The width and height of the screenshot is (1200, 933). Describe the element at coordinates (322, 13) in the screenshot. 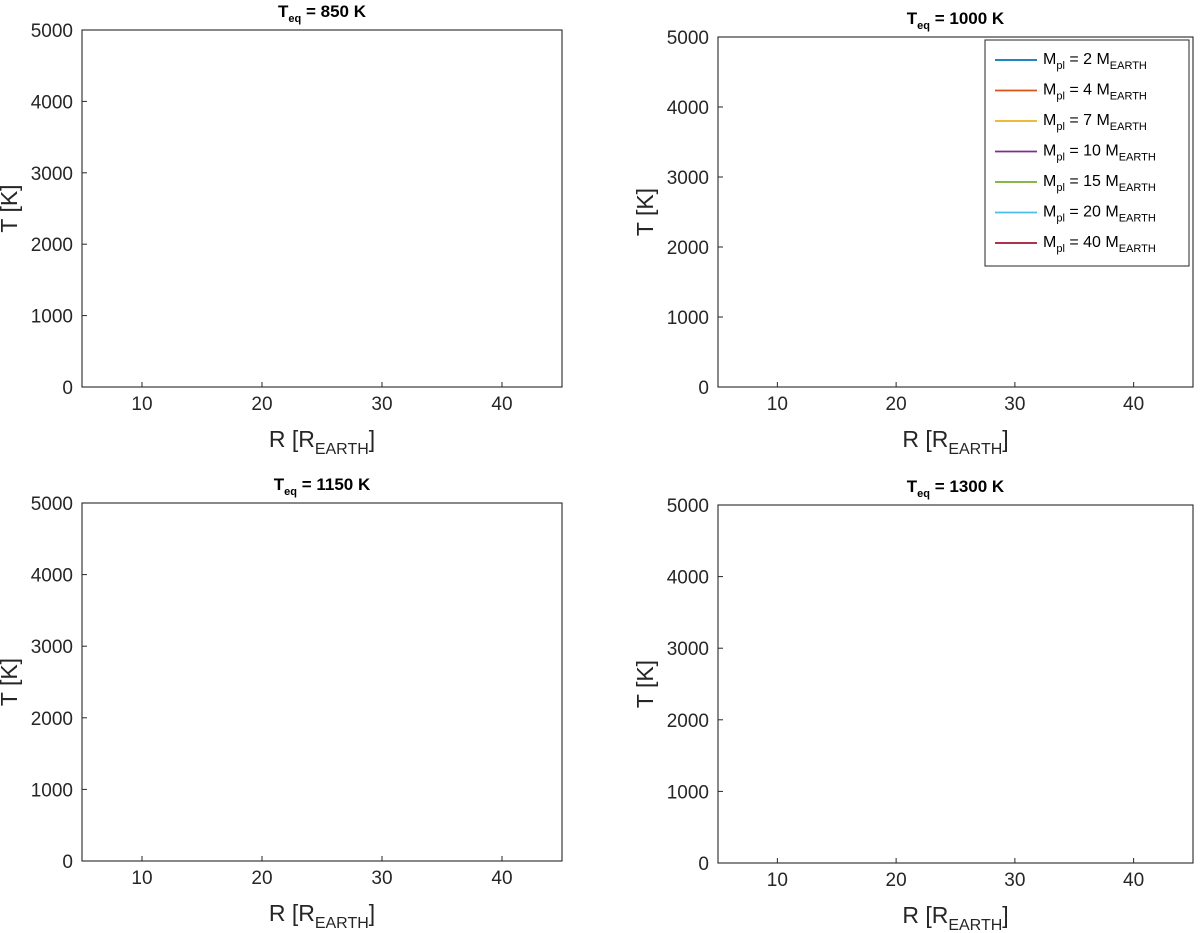

I see `chart-title: Teq = 850 K` at that location.